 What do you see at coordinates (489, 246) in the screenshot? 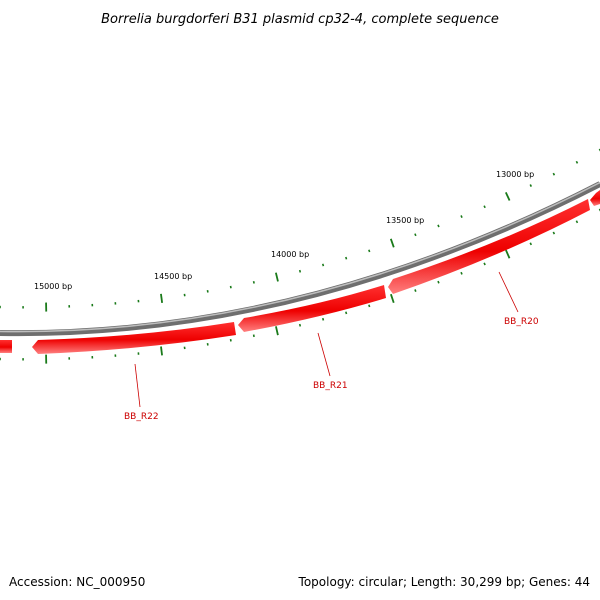
I see `gene-arrow-bb-r20` at bounding box center [489, 246].